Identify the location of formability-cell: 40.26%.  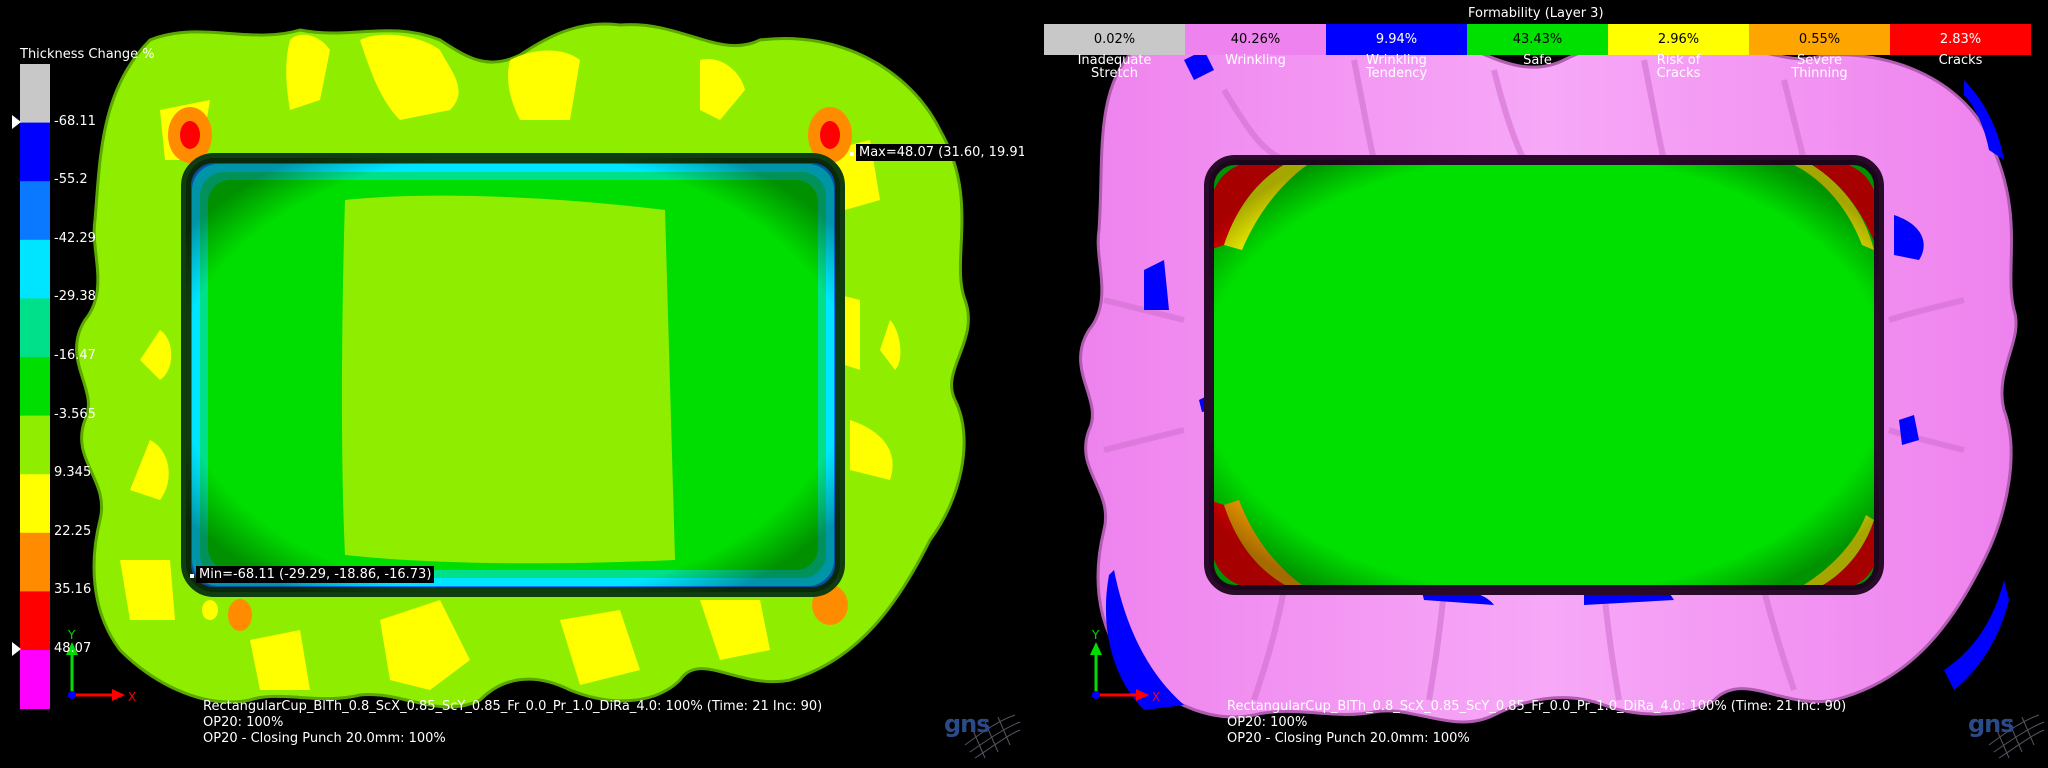
(1255, 39).